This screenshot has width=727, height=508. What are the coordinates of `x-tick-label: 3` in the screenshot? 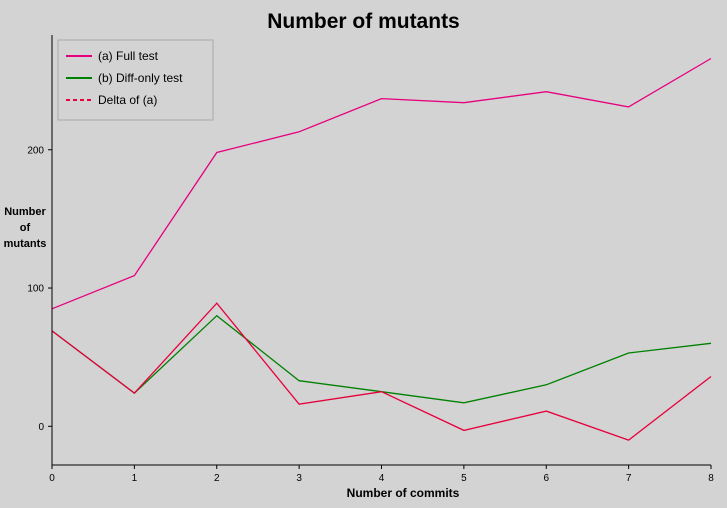 It's located at (299, 478).